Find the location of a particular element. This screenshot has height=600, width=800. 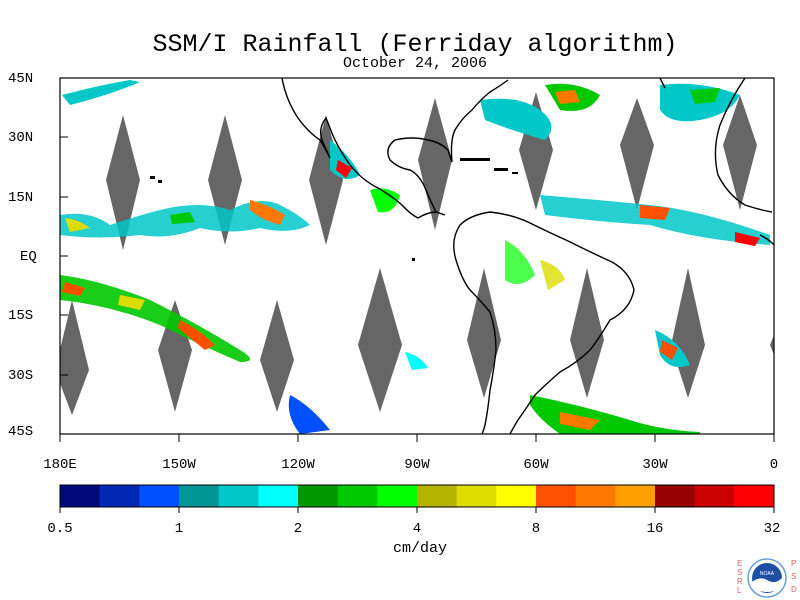

colorbar-label: 1 is located at coordinates (179, 529).